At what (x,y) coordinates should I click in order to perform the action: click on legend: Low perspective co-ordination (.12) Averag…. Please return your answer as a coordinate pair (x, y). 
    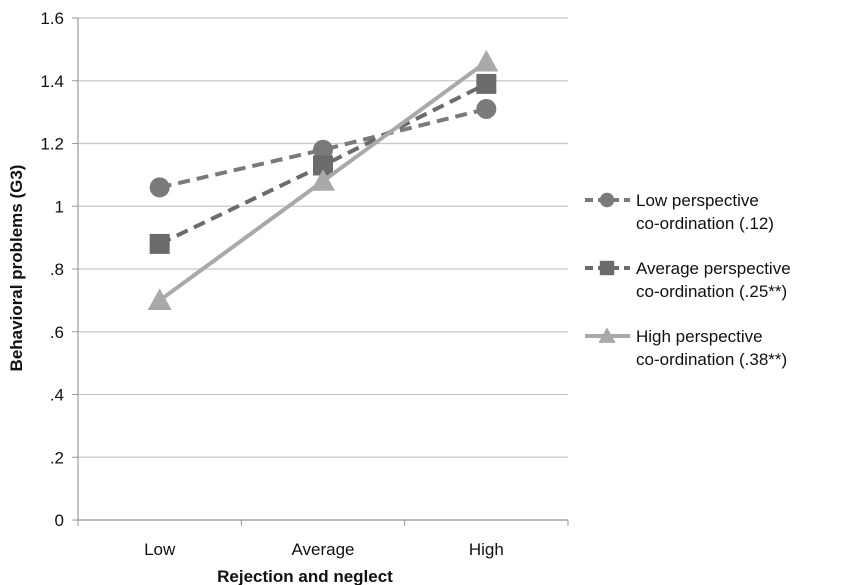
    Looking at the image, I should click on (688, 280).